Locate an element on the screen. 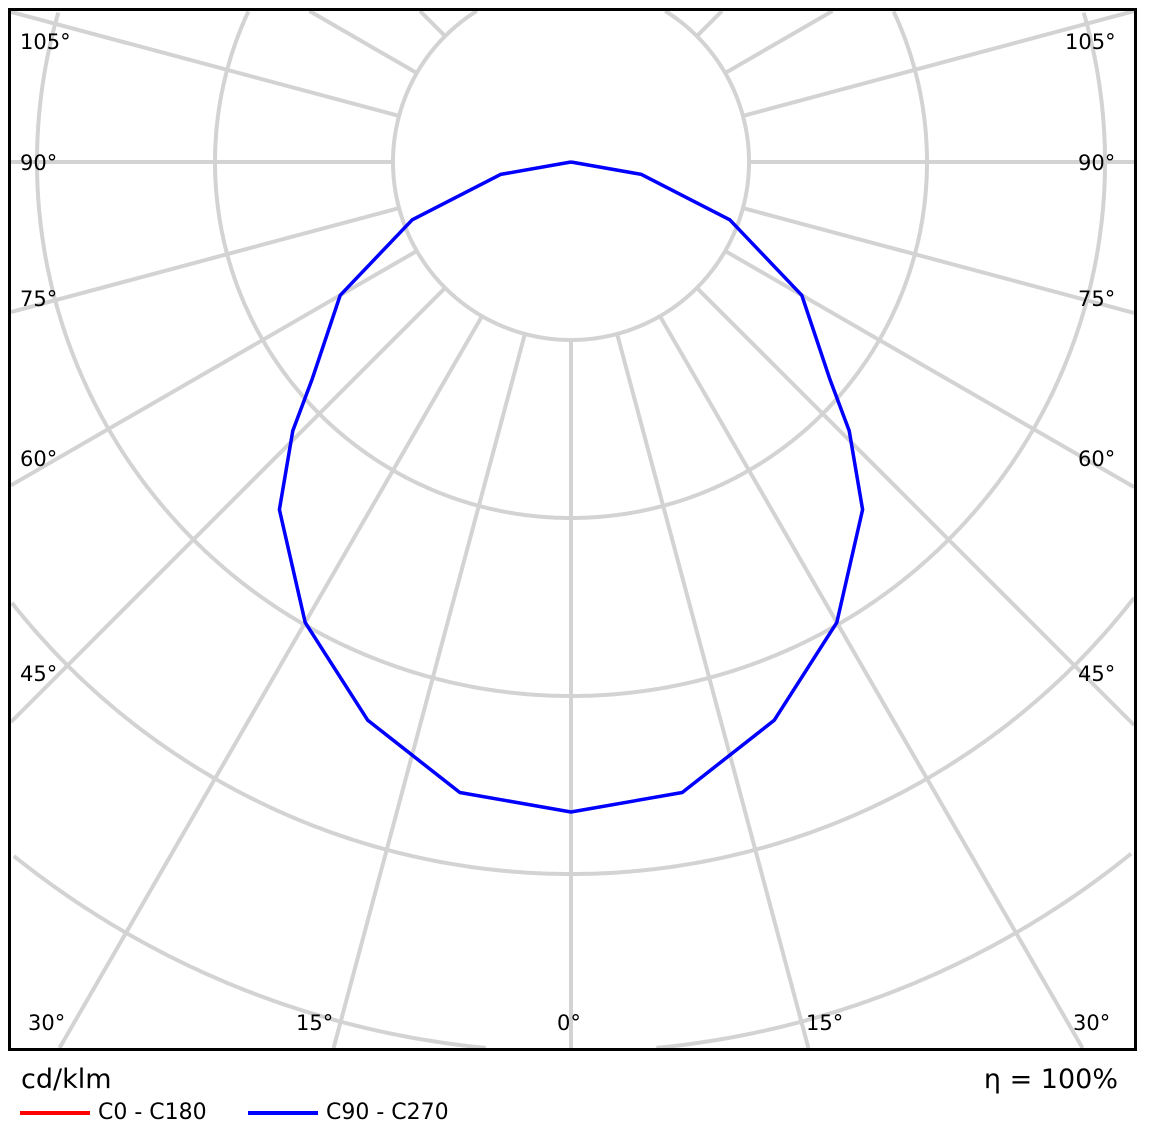  legend-swatch-blue is located at coordinates (283, 1112).